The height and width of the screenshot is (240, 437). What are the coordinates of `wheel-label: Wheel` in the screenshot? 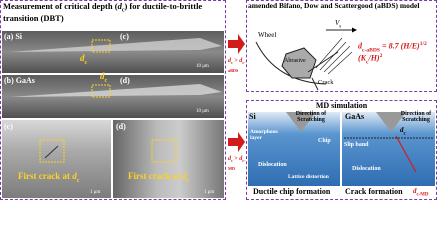 It's located at (267, 35).